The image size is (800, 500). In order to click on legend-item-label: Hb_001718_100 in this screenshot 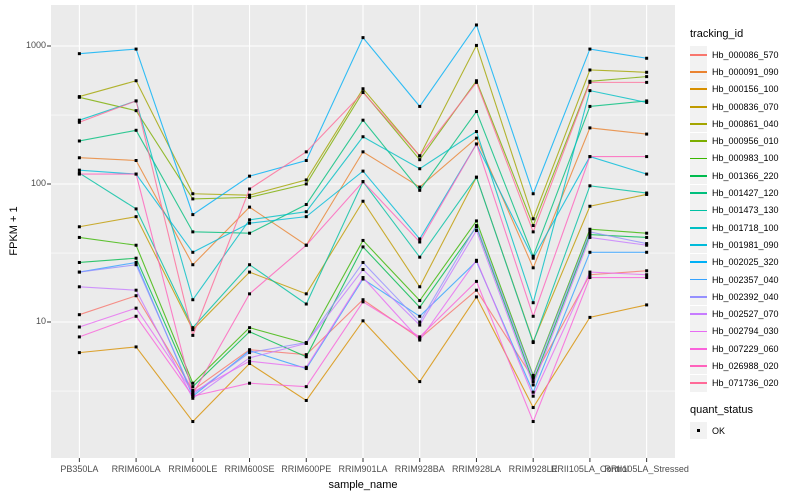, I will do `click(745, 227)`.